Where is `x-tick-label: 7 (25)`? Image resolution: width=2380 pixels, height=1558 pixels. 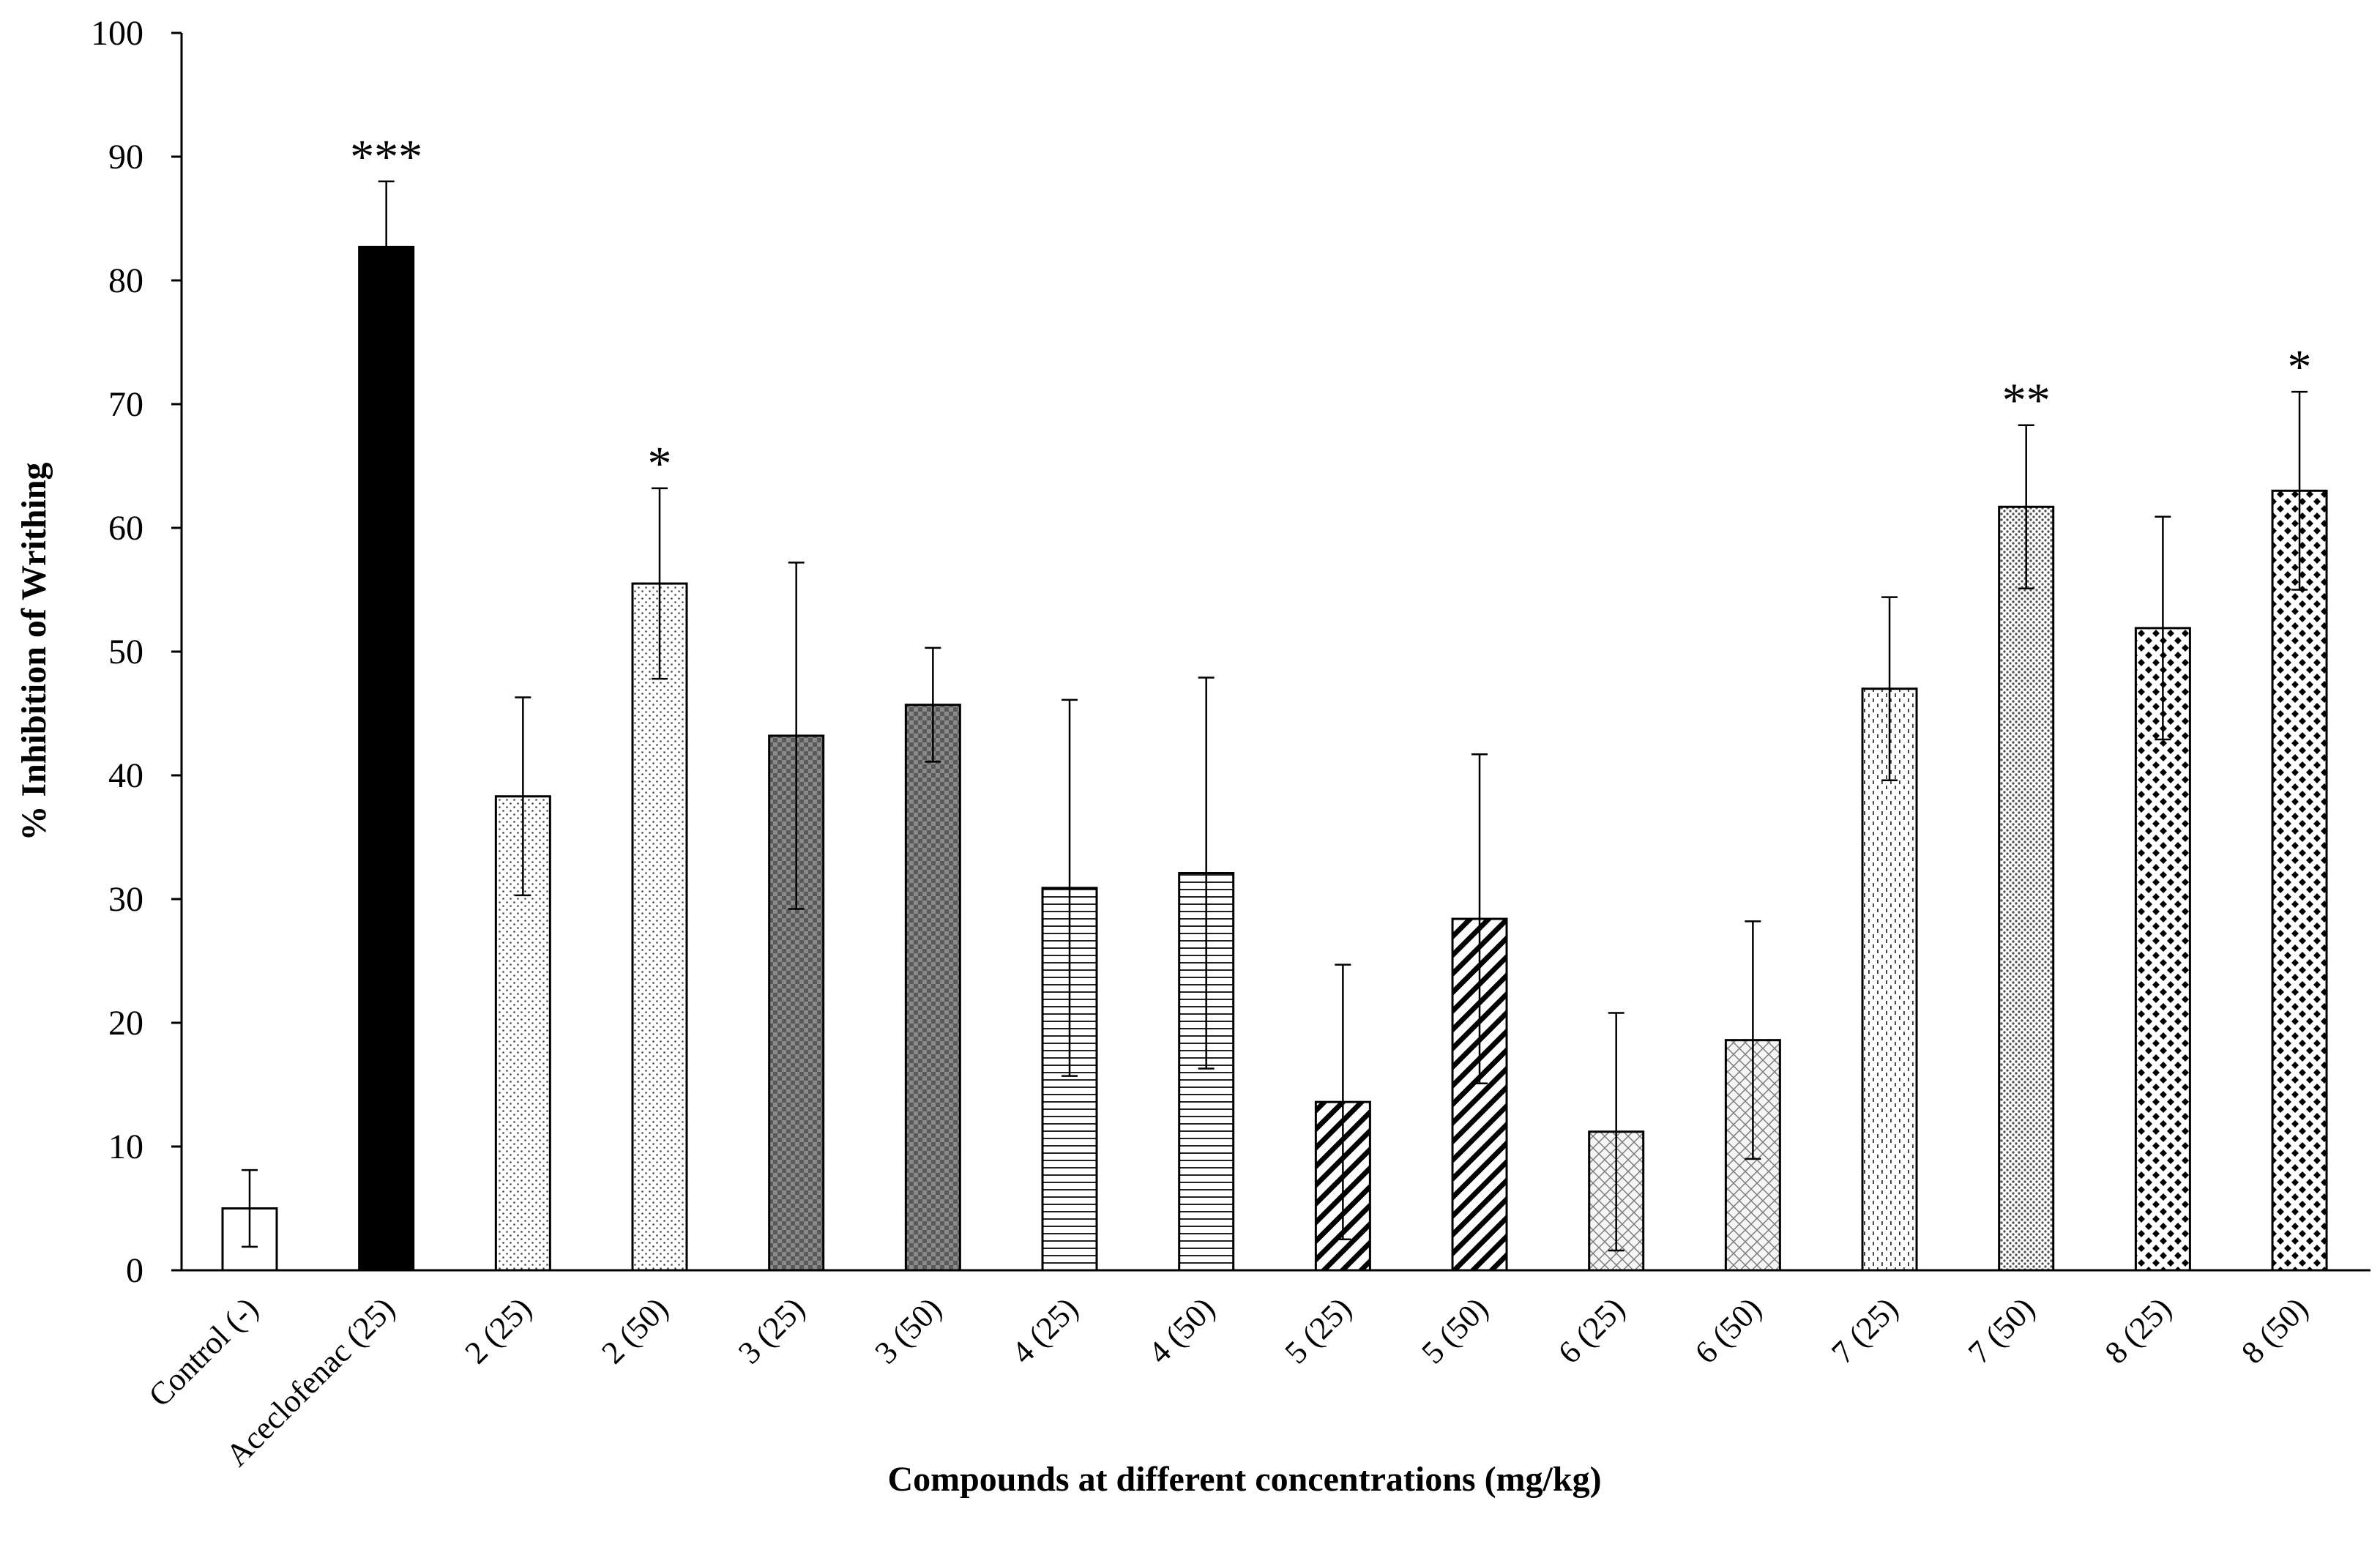
x-tick-label: 7 (25) is located at coordinates (1865, 1330).